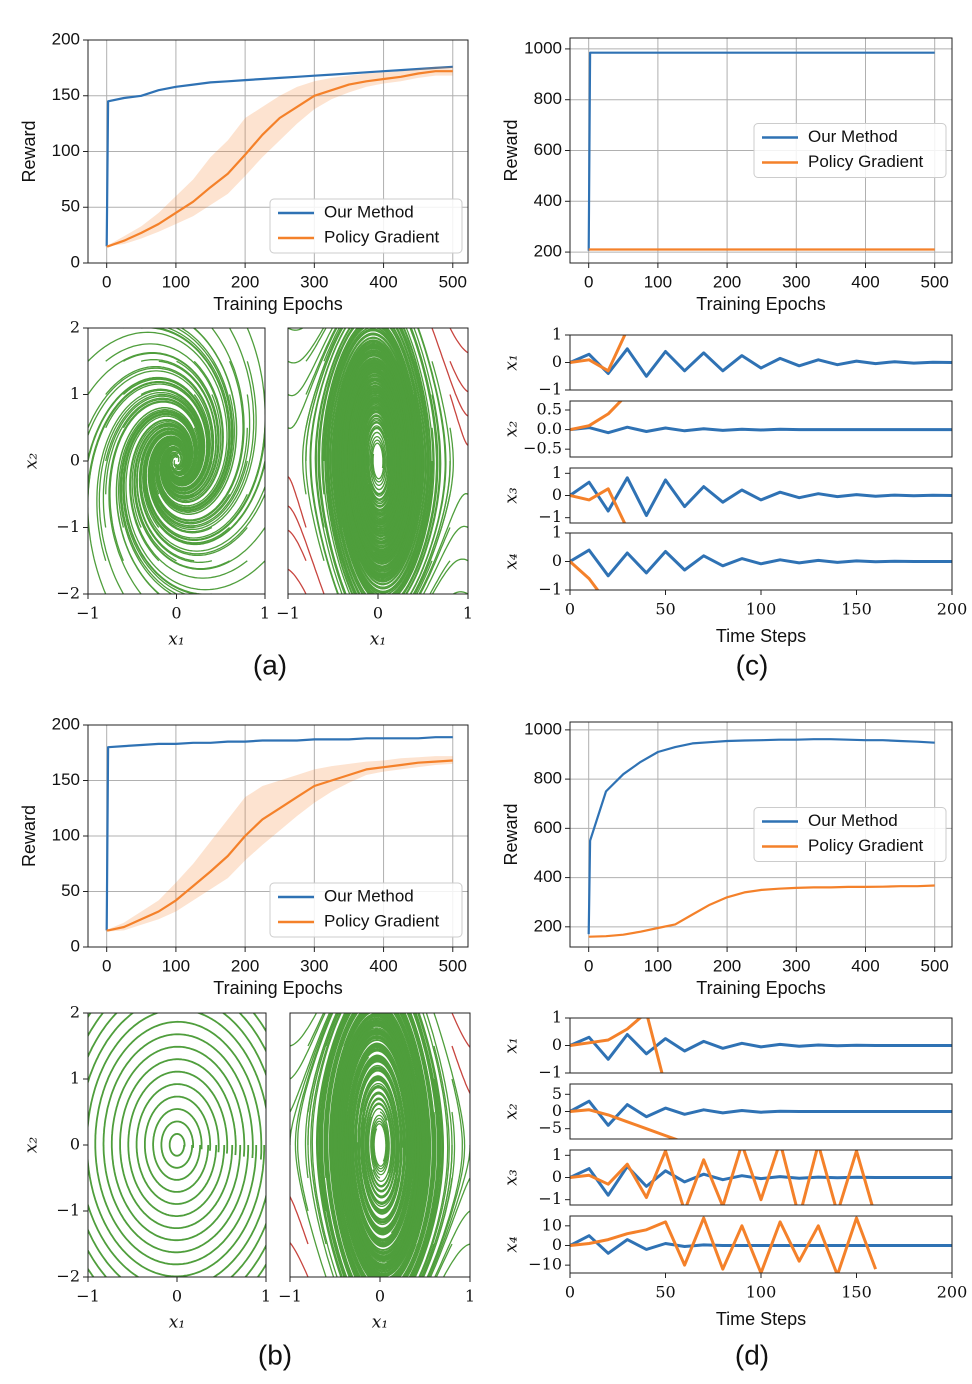 This screenshot has width=972, height=1384. Describe the element at coordinates (366, 910) in the screenshot. I see `legend: Our Method Policy Gradient` at that location.